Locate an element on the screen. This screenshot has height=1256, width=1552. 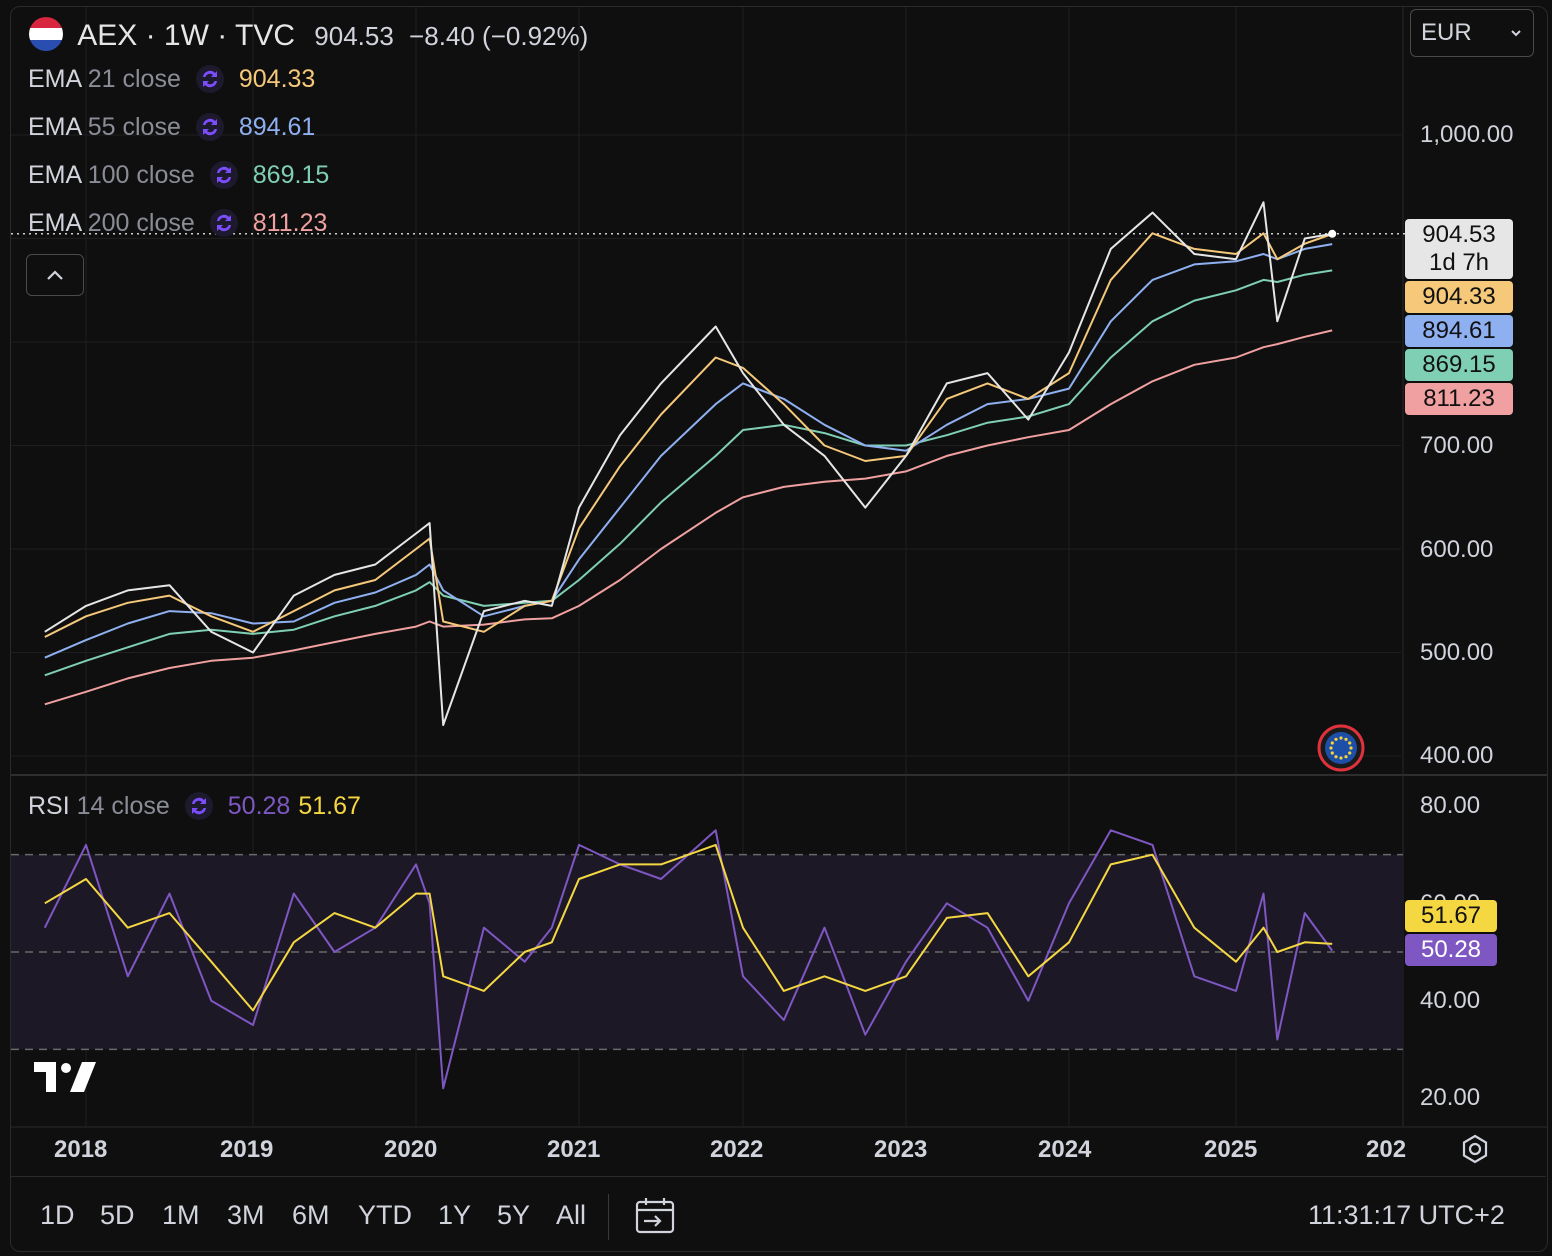
chevron-down-icon is located at coordinates (1516, 33).